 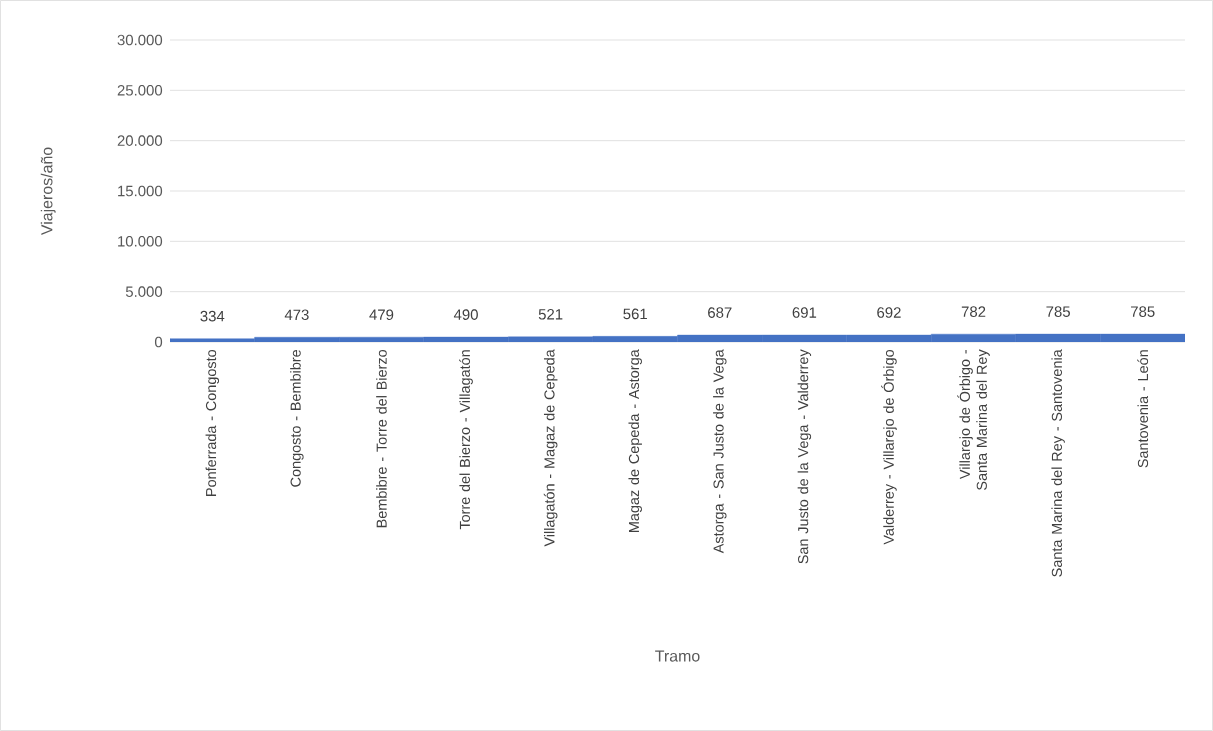 I want to click on y-tick-label: 20.000, so click(x=140, y=140).